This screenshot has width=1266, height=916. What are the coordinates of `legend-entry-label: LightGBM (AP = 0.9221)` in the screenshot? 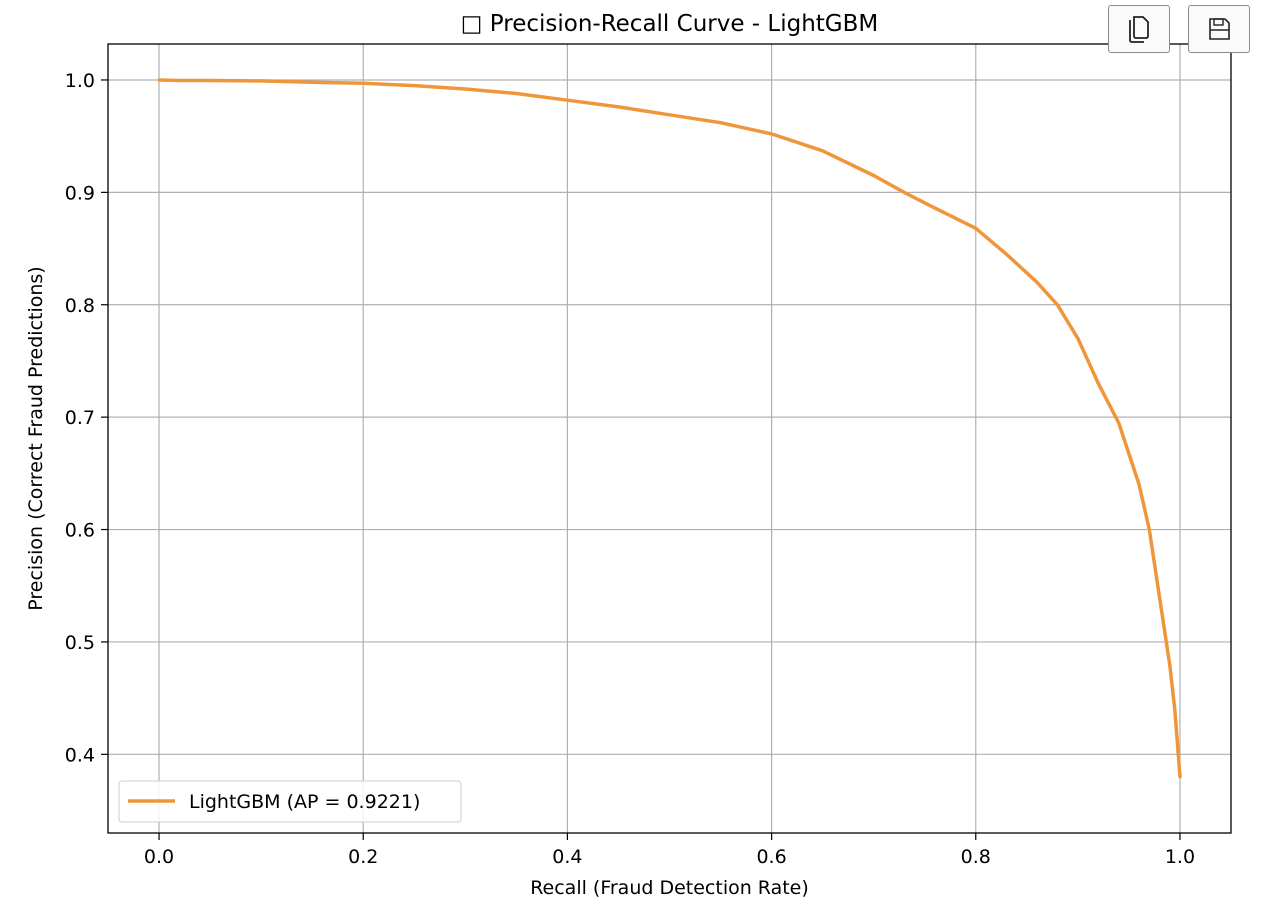 It's located at (304, 802).